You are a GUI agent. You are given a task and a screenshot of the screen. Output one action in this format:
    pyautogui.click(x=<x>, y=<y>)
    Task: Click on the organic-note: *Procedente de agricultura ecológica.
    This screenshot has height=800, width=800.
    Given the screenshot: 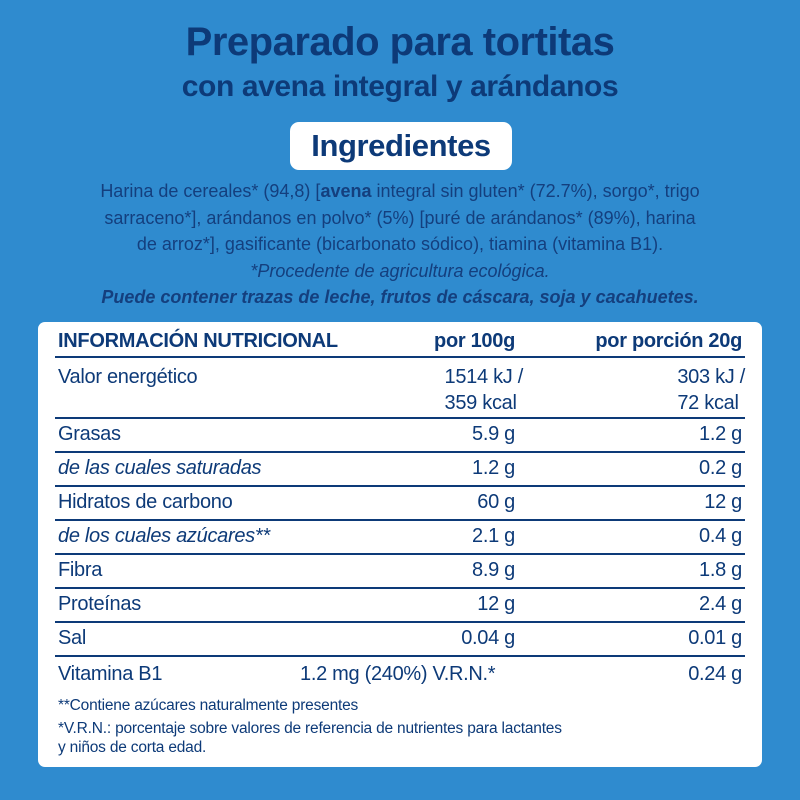 What is the action you would take?
    pyautogui.click(x=400, y=270)
    